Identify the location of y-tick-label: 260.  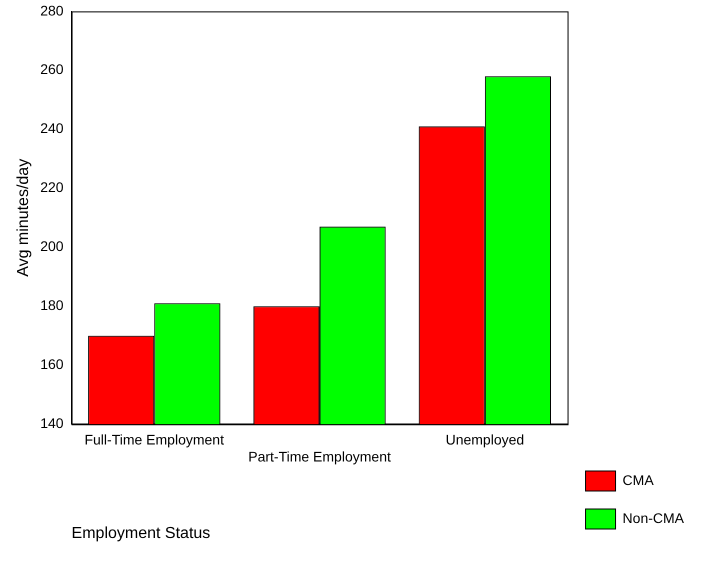
(52, 69).